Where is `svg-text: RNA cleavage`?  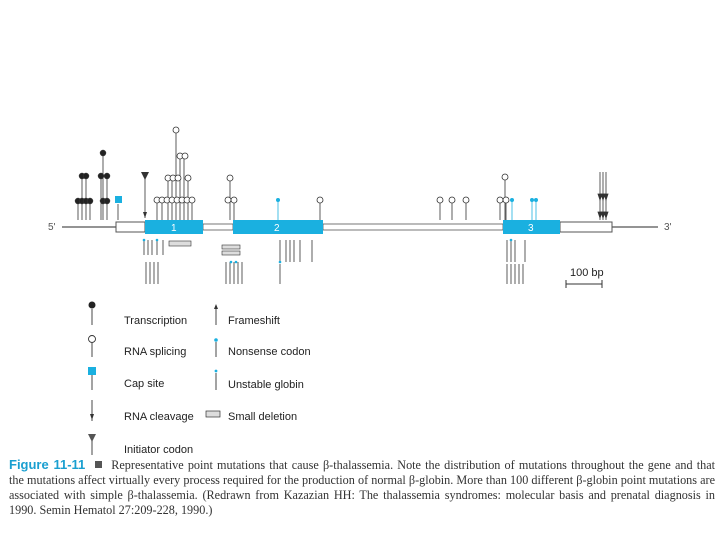
svg-text: RNA cleavage is located at coordinates (159, 417).